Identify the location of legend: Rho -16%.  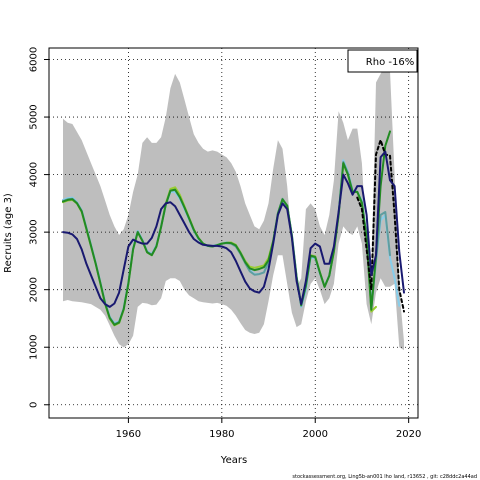
(382, 61).